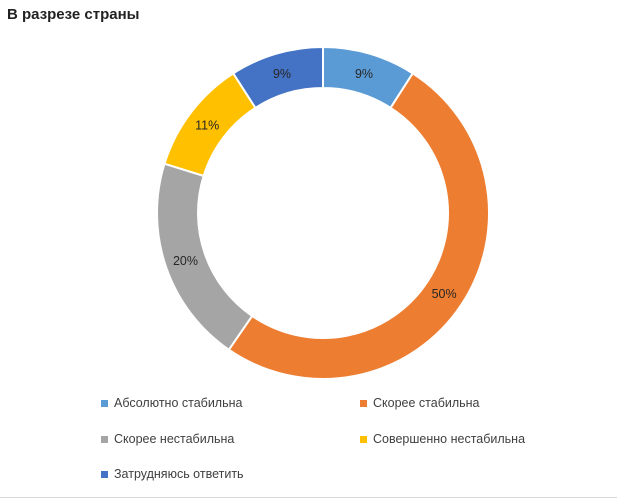 This screenshot has height=500, width=617. What do you see at coordinates (308, 497) in the screenshot?
I see `bottom-divider` at bounding box center [308, 497].